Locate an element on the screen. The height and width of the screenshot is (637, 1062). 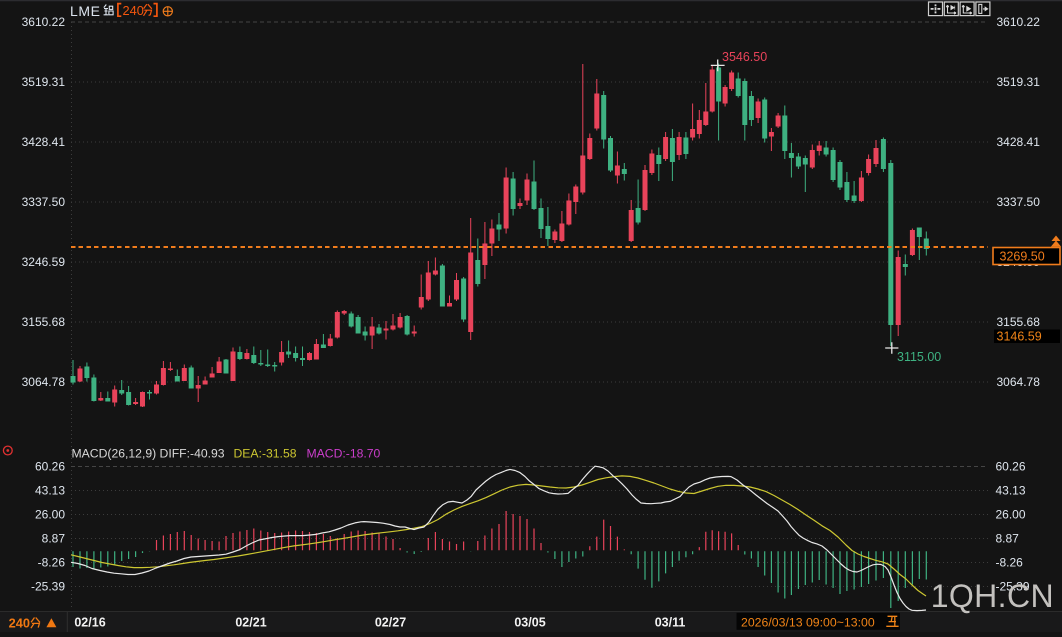
svg-text: 03/11 is located at coordinates (670, 623).